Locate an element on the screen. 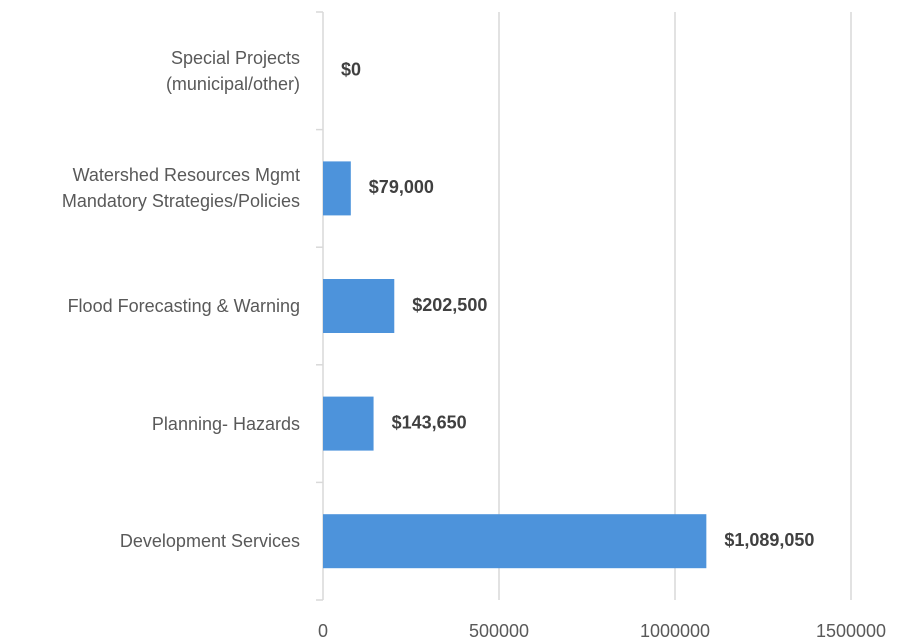  y-tick-label: Planning- Hazards is located at coordinates (225, 423).